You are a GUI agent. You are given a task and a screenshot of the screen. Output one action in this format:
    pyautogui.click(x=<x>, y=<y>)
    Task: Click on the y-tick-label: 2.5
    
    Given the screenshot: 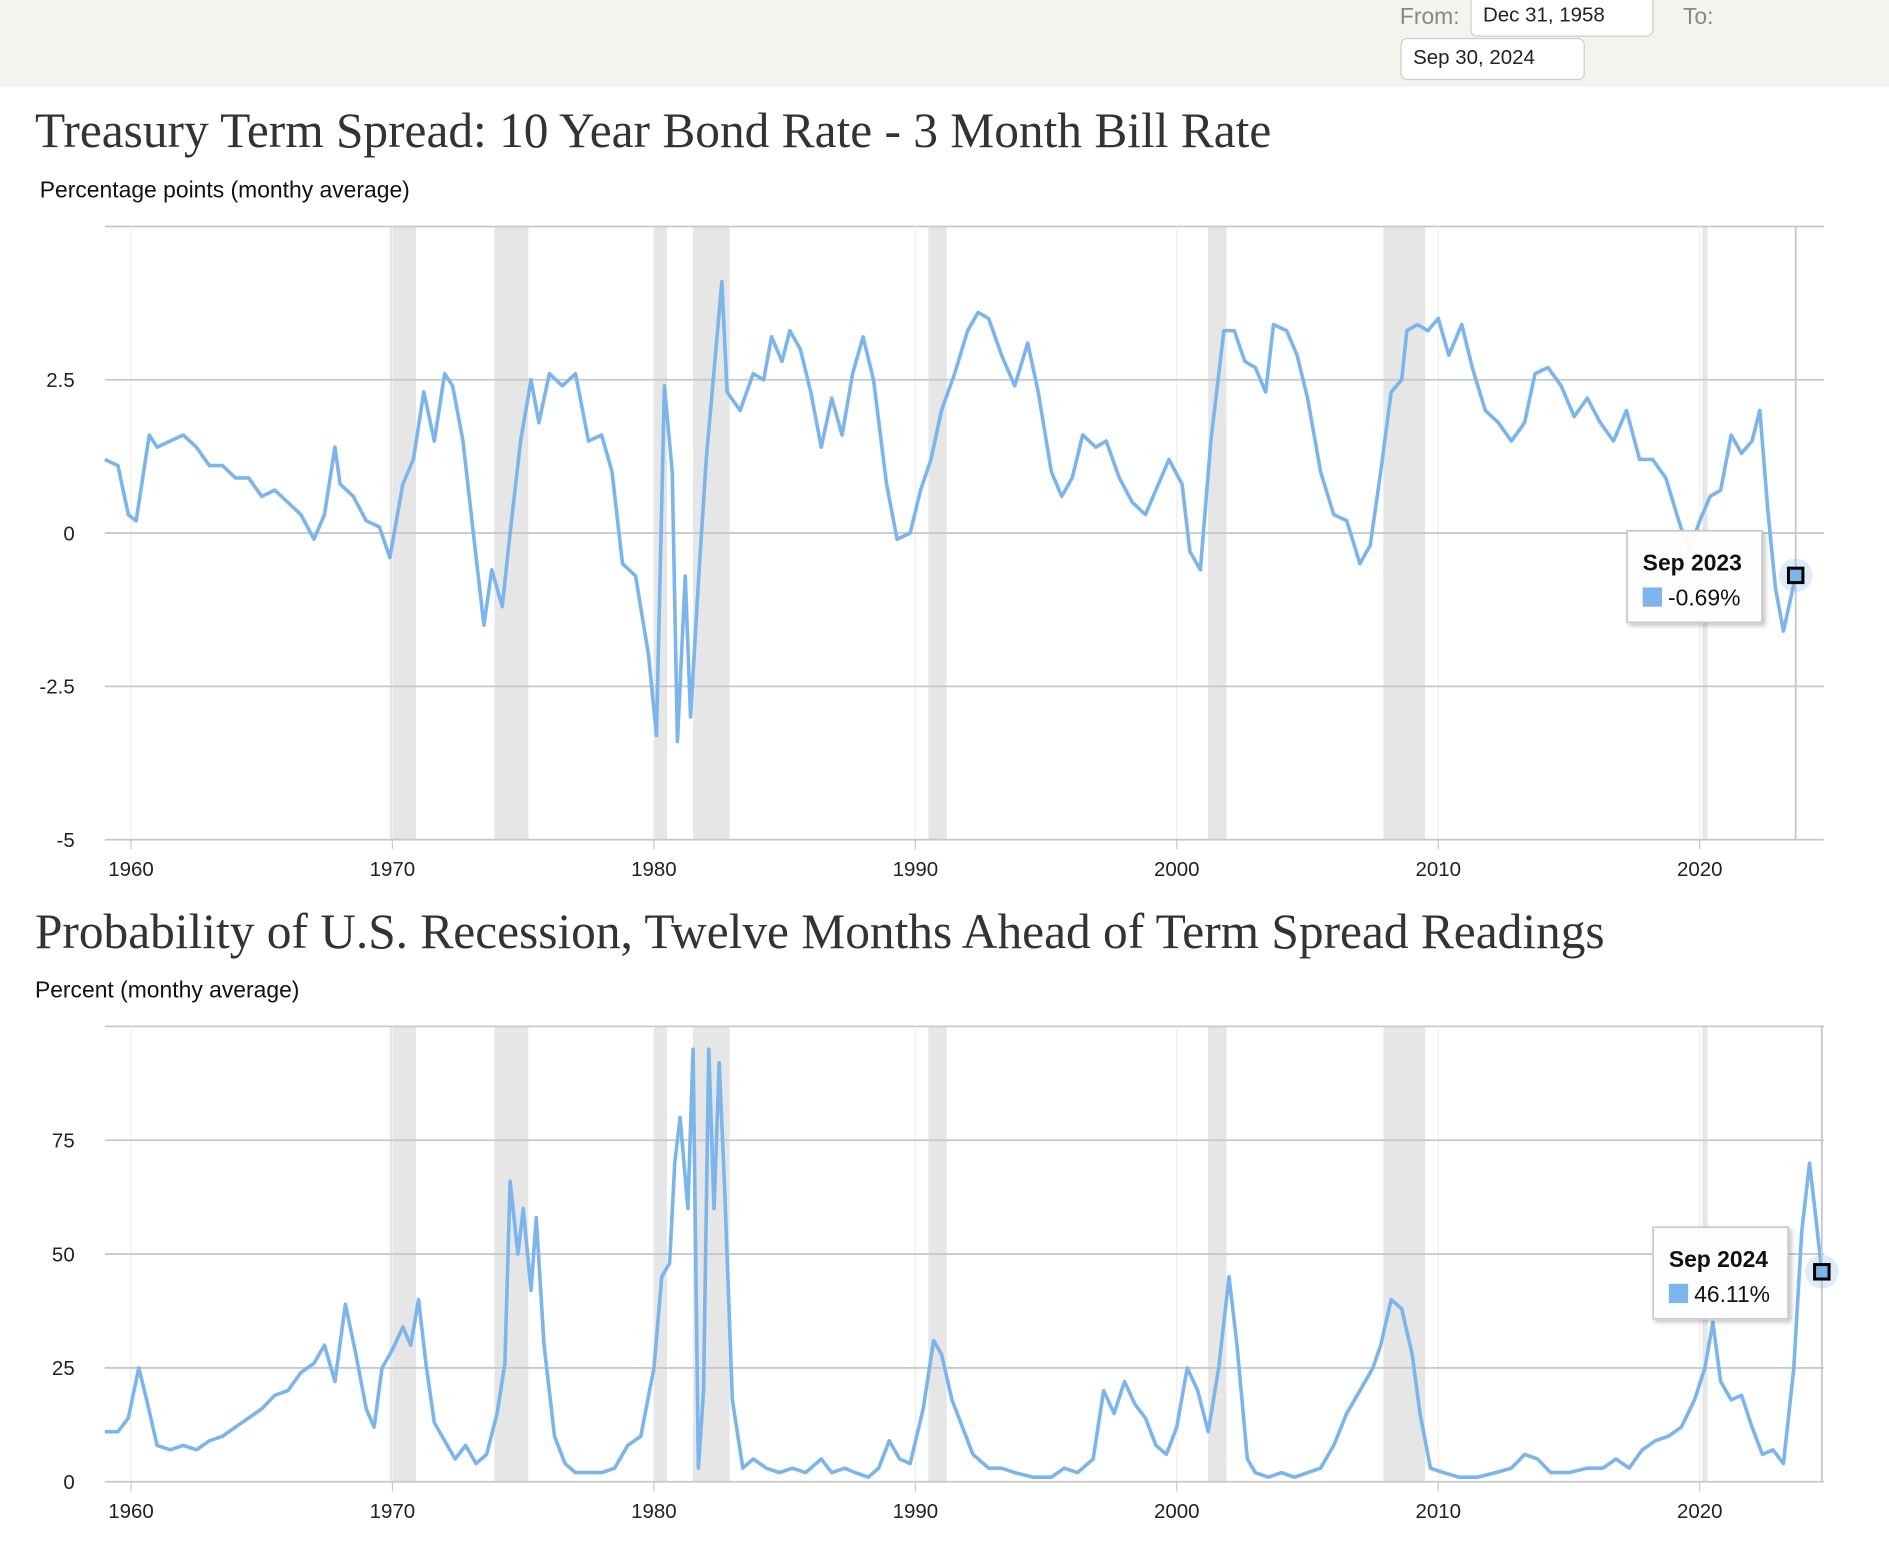 What is the action you would take?
    pyautogui.click(x=60, y=380)
    